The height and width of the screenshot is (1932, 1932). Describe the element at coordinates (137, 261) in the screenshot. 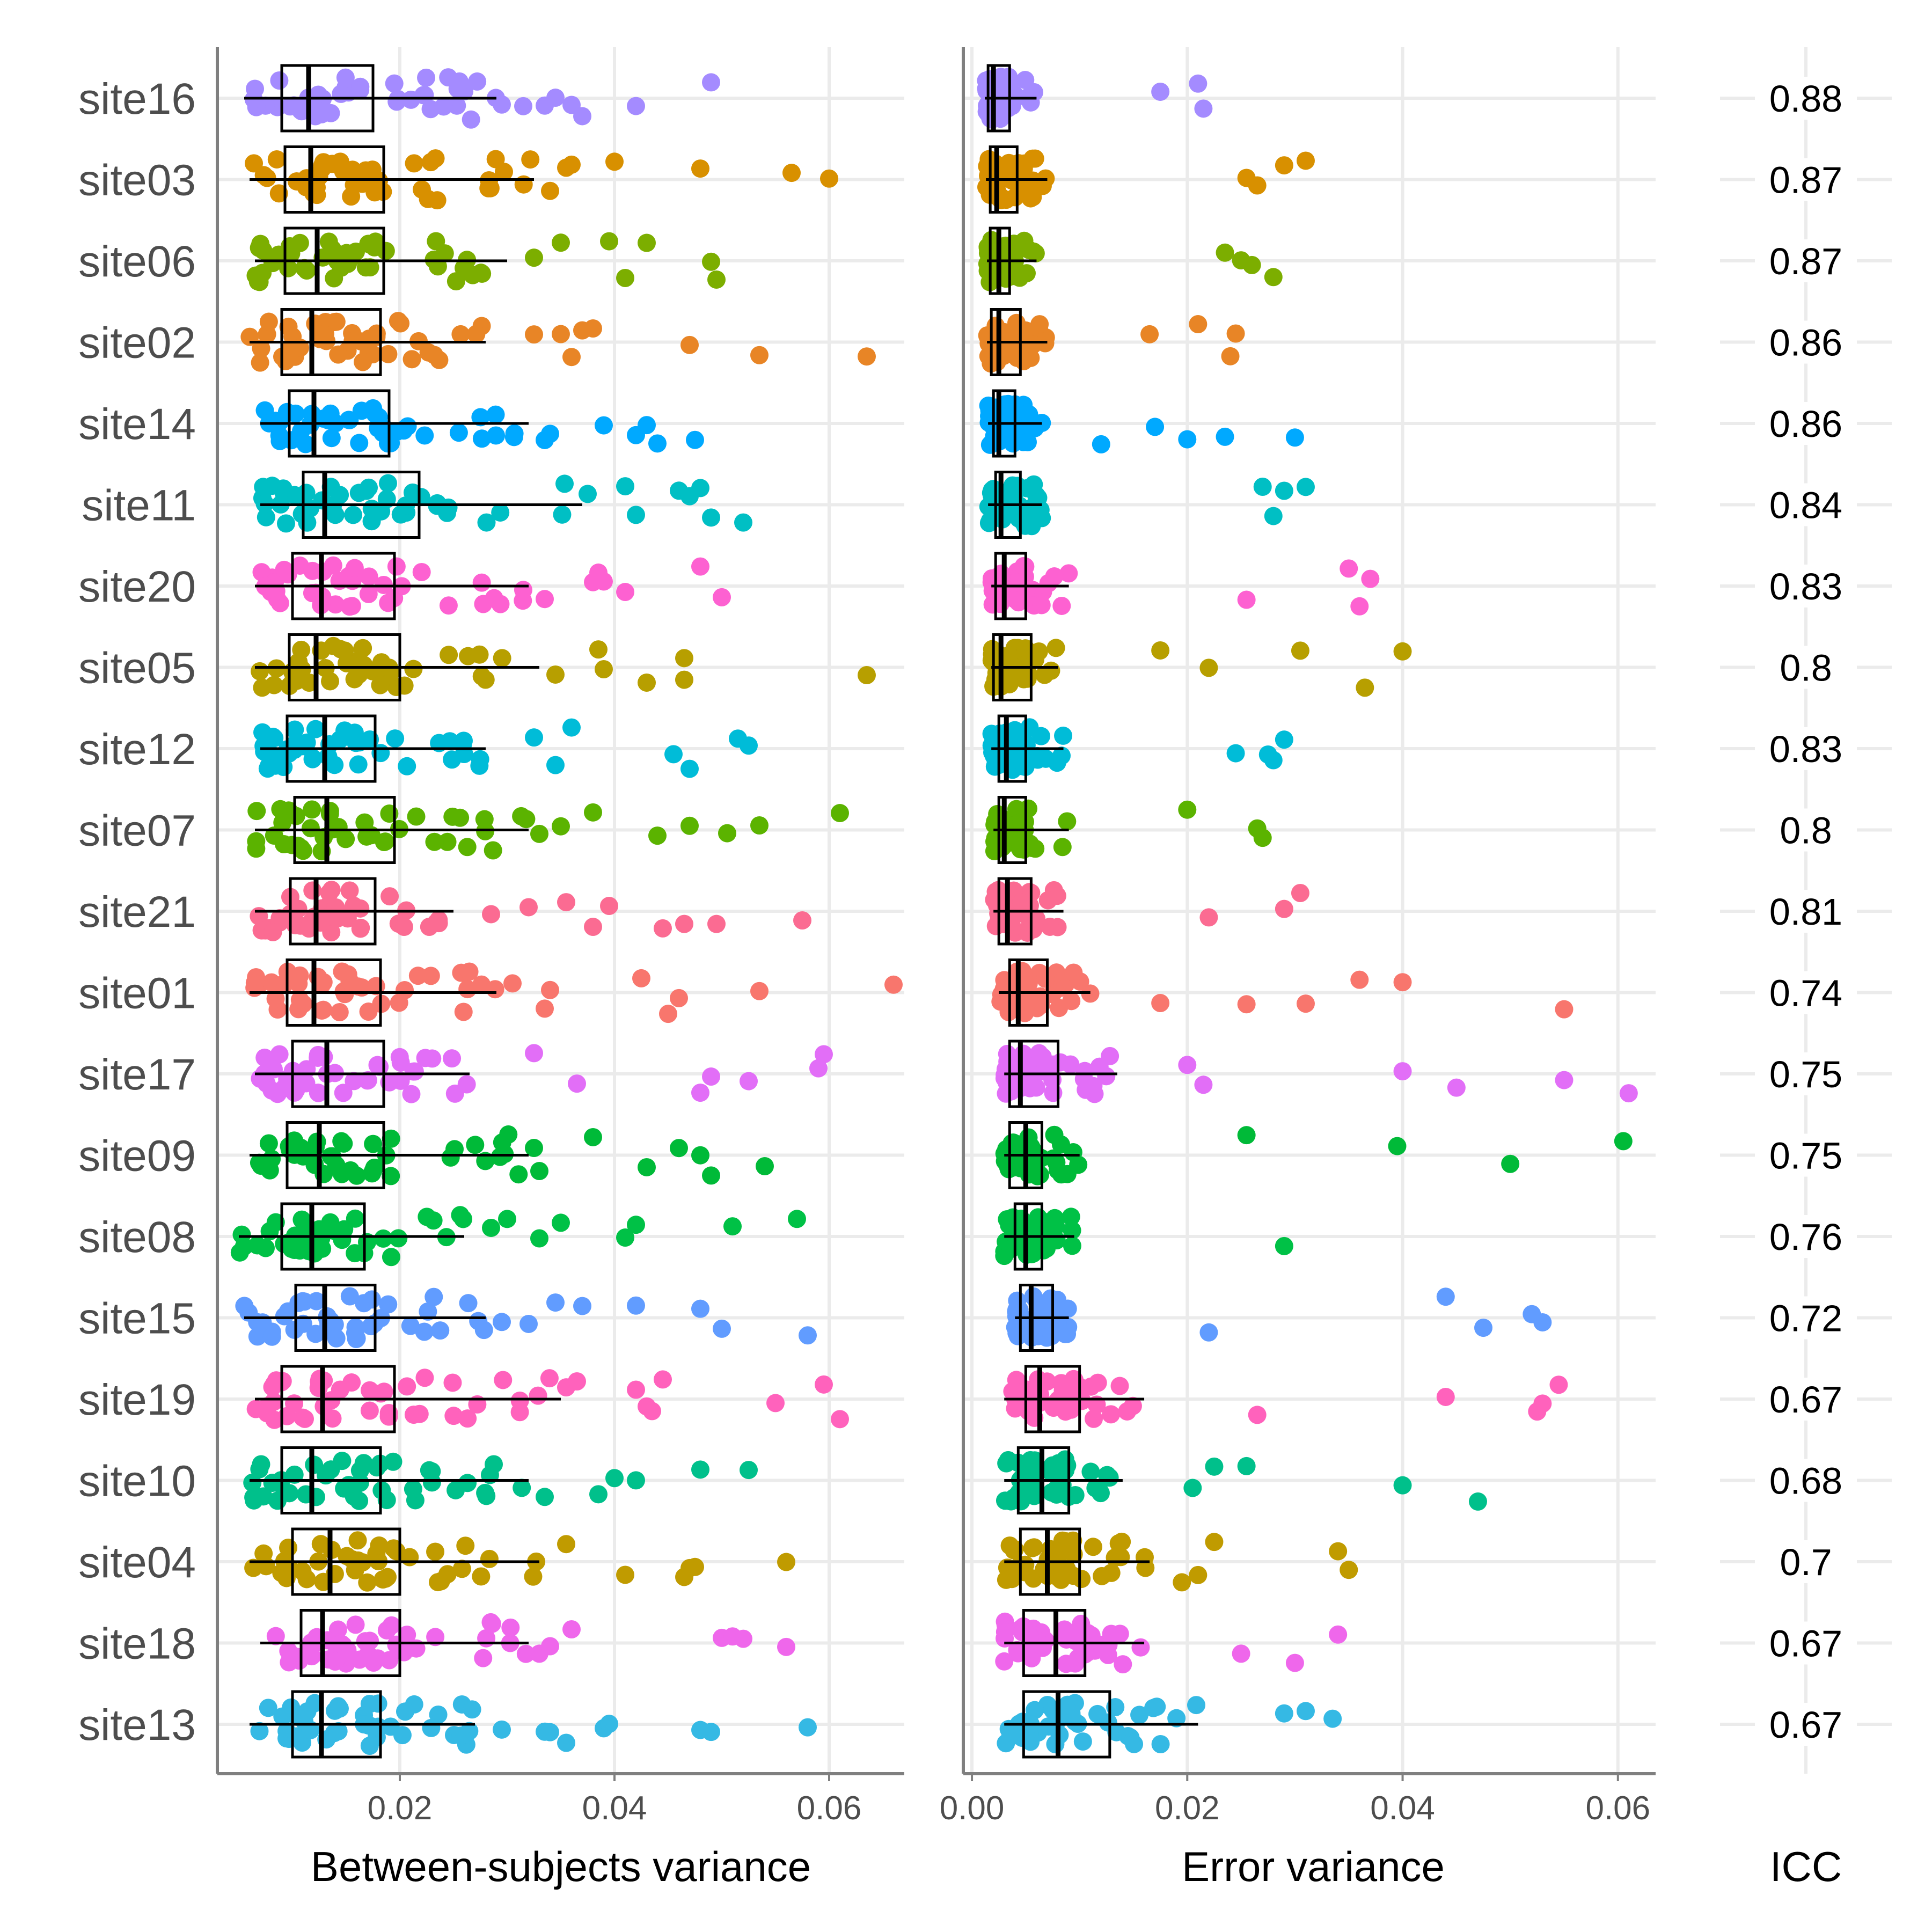

I see `site-label: site06` at that location.